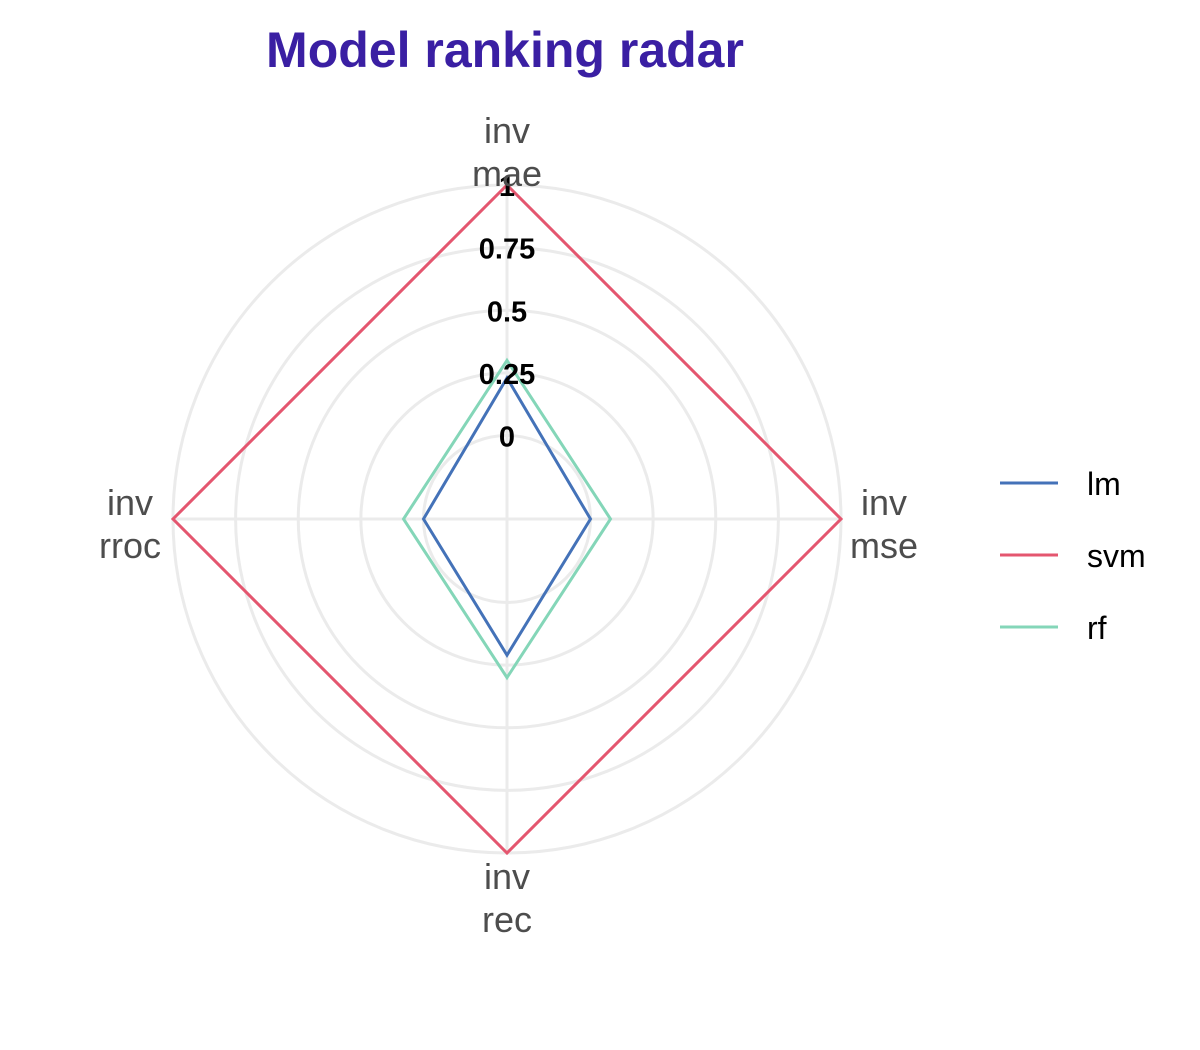 This screenshot has height=1050, width=1200. I want to click on axis-label-0-line-1: mae, so click(507, 173).